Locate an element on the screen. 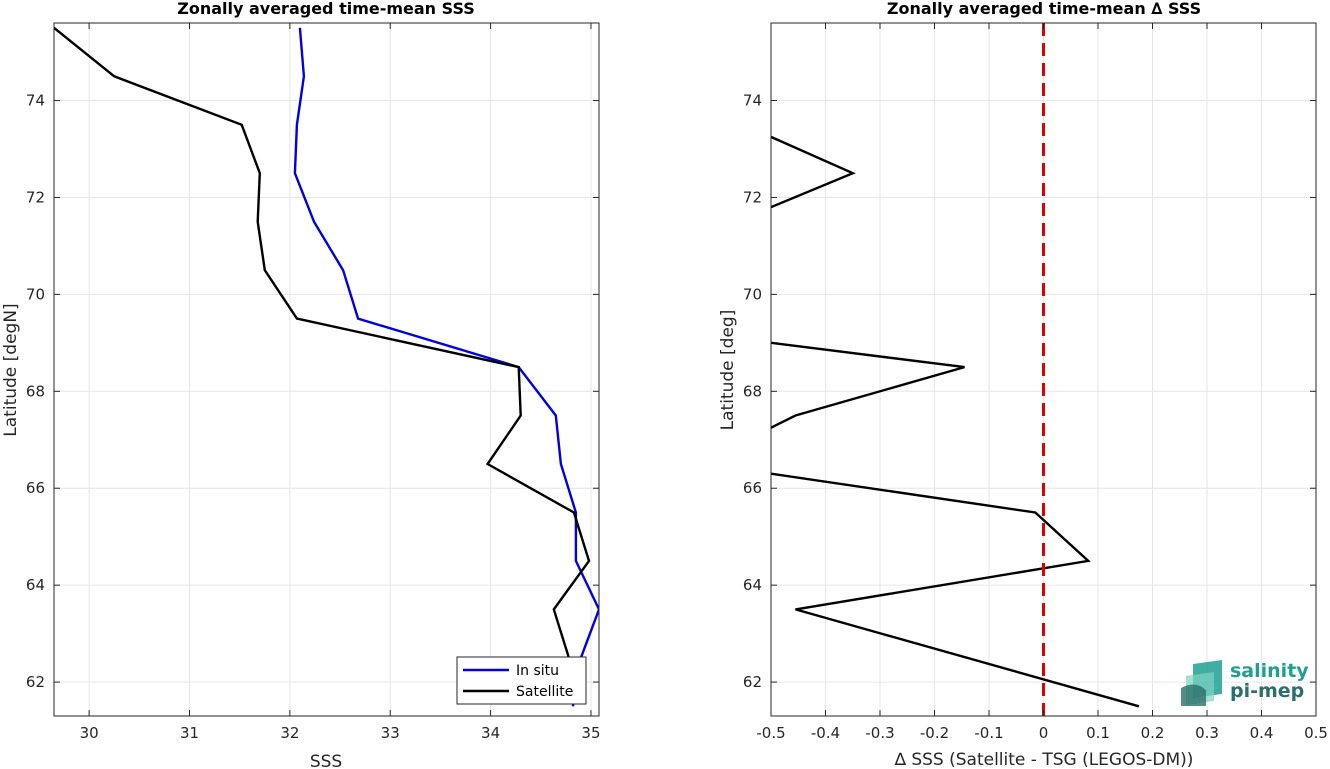  legend-box is located at coordinates (521, 680).